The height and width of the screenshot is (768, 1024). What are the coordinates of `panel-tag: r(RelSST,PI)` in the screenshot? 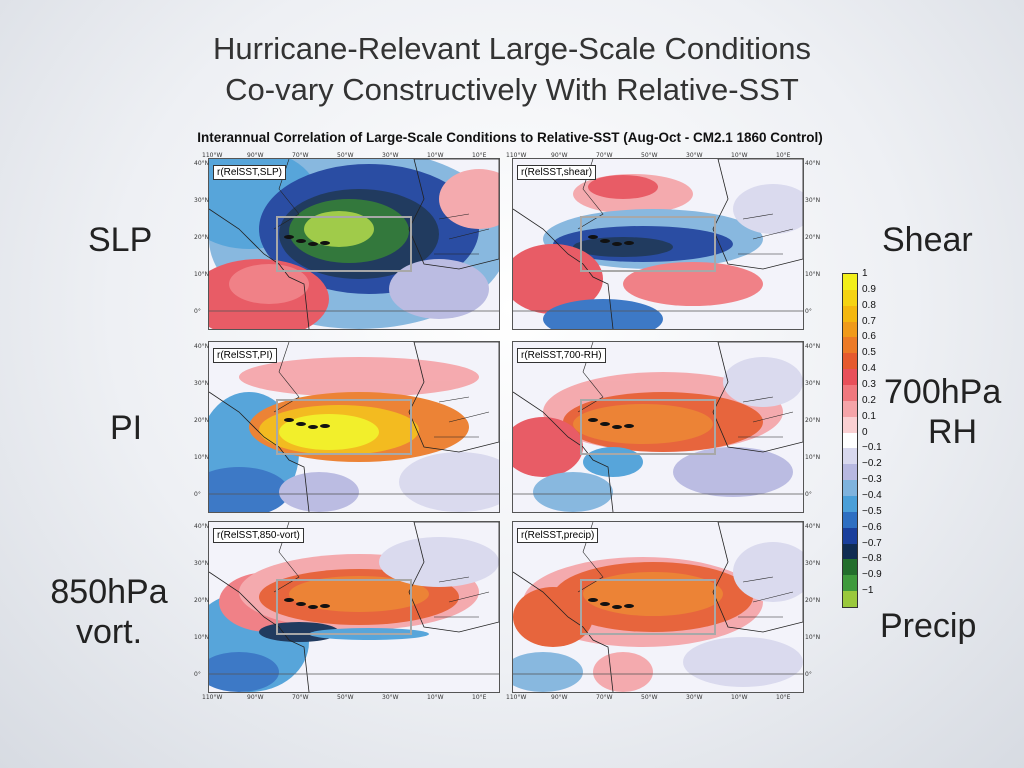 It's located at (245, 355).